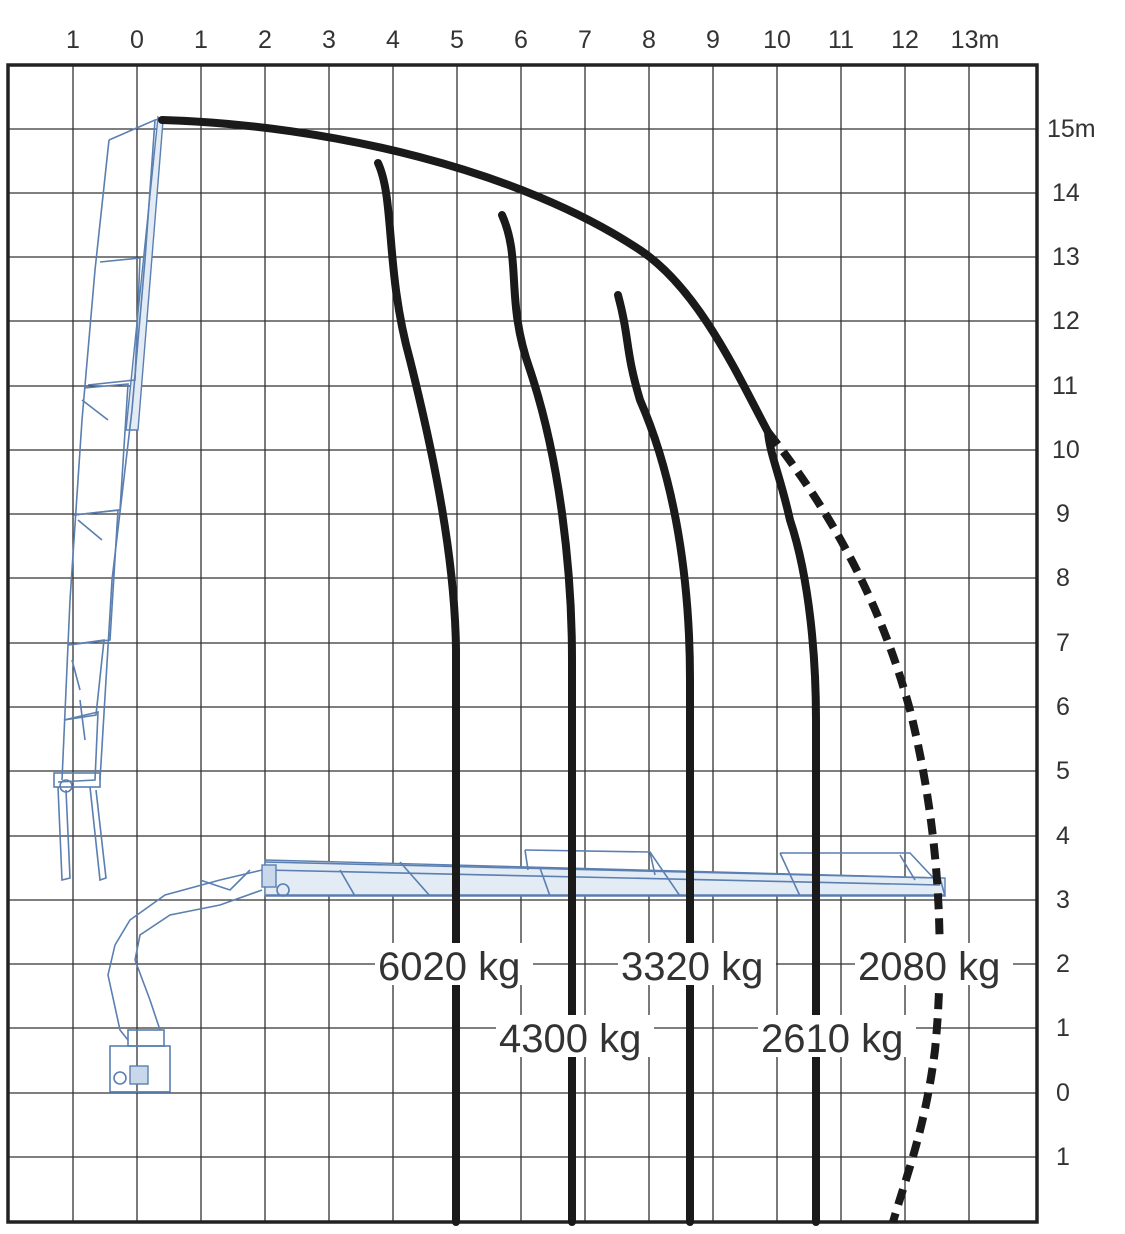 This screenshot has height=1234, width=1125. What do you see at coordinates (457, 40) in the screenshot?
I see `x-tick: 5` at bounding box center [457, 40].